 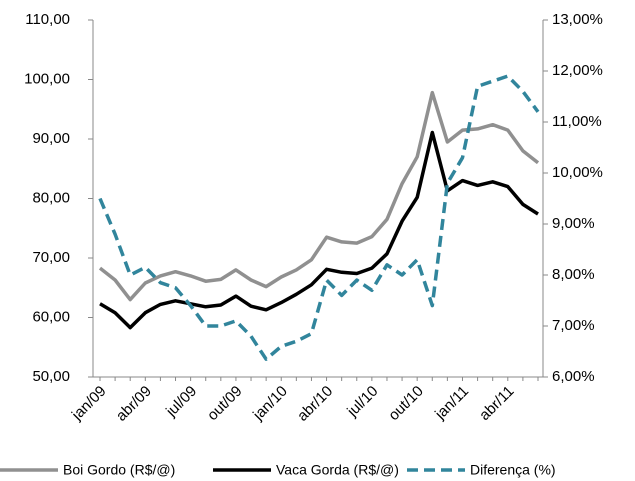 What do you see at coordinates (573, 325) in the screenshot?
I see `y2-tick-label: 7,00%` at bounding box center [573, 325].